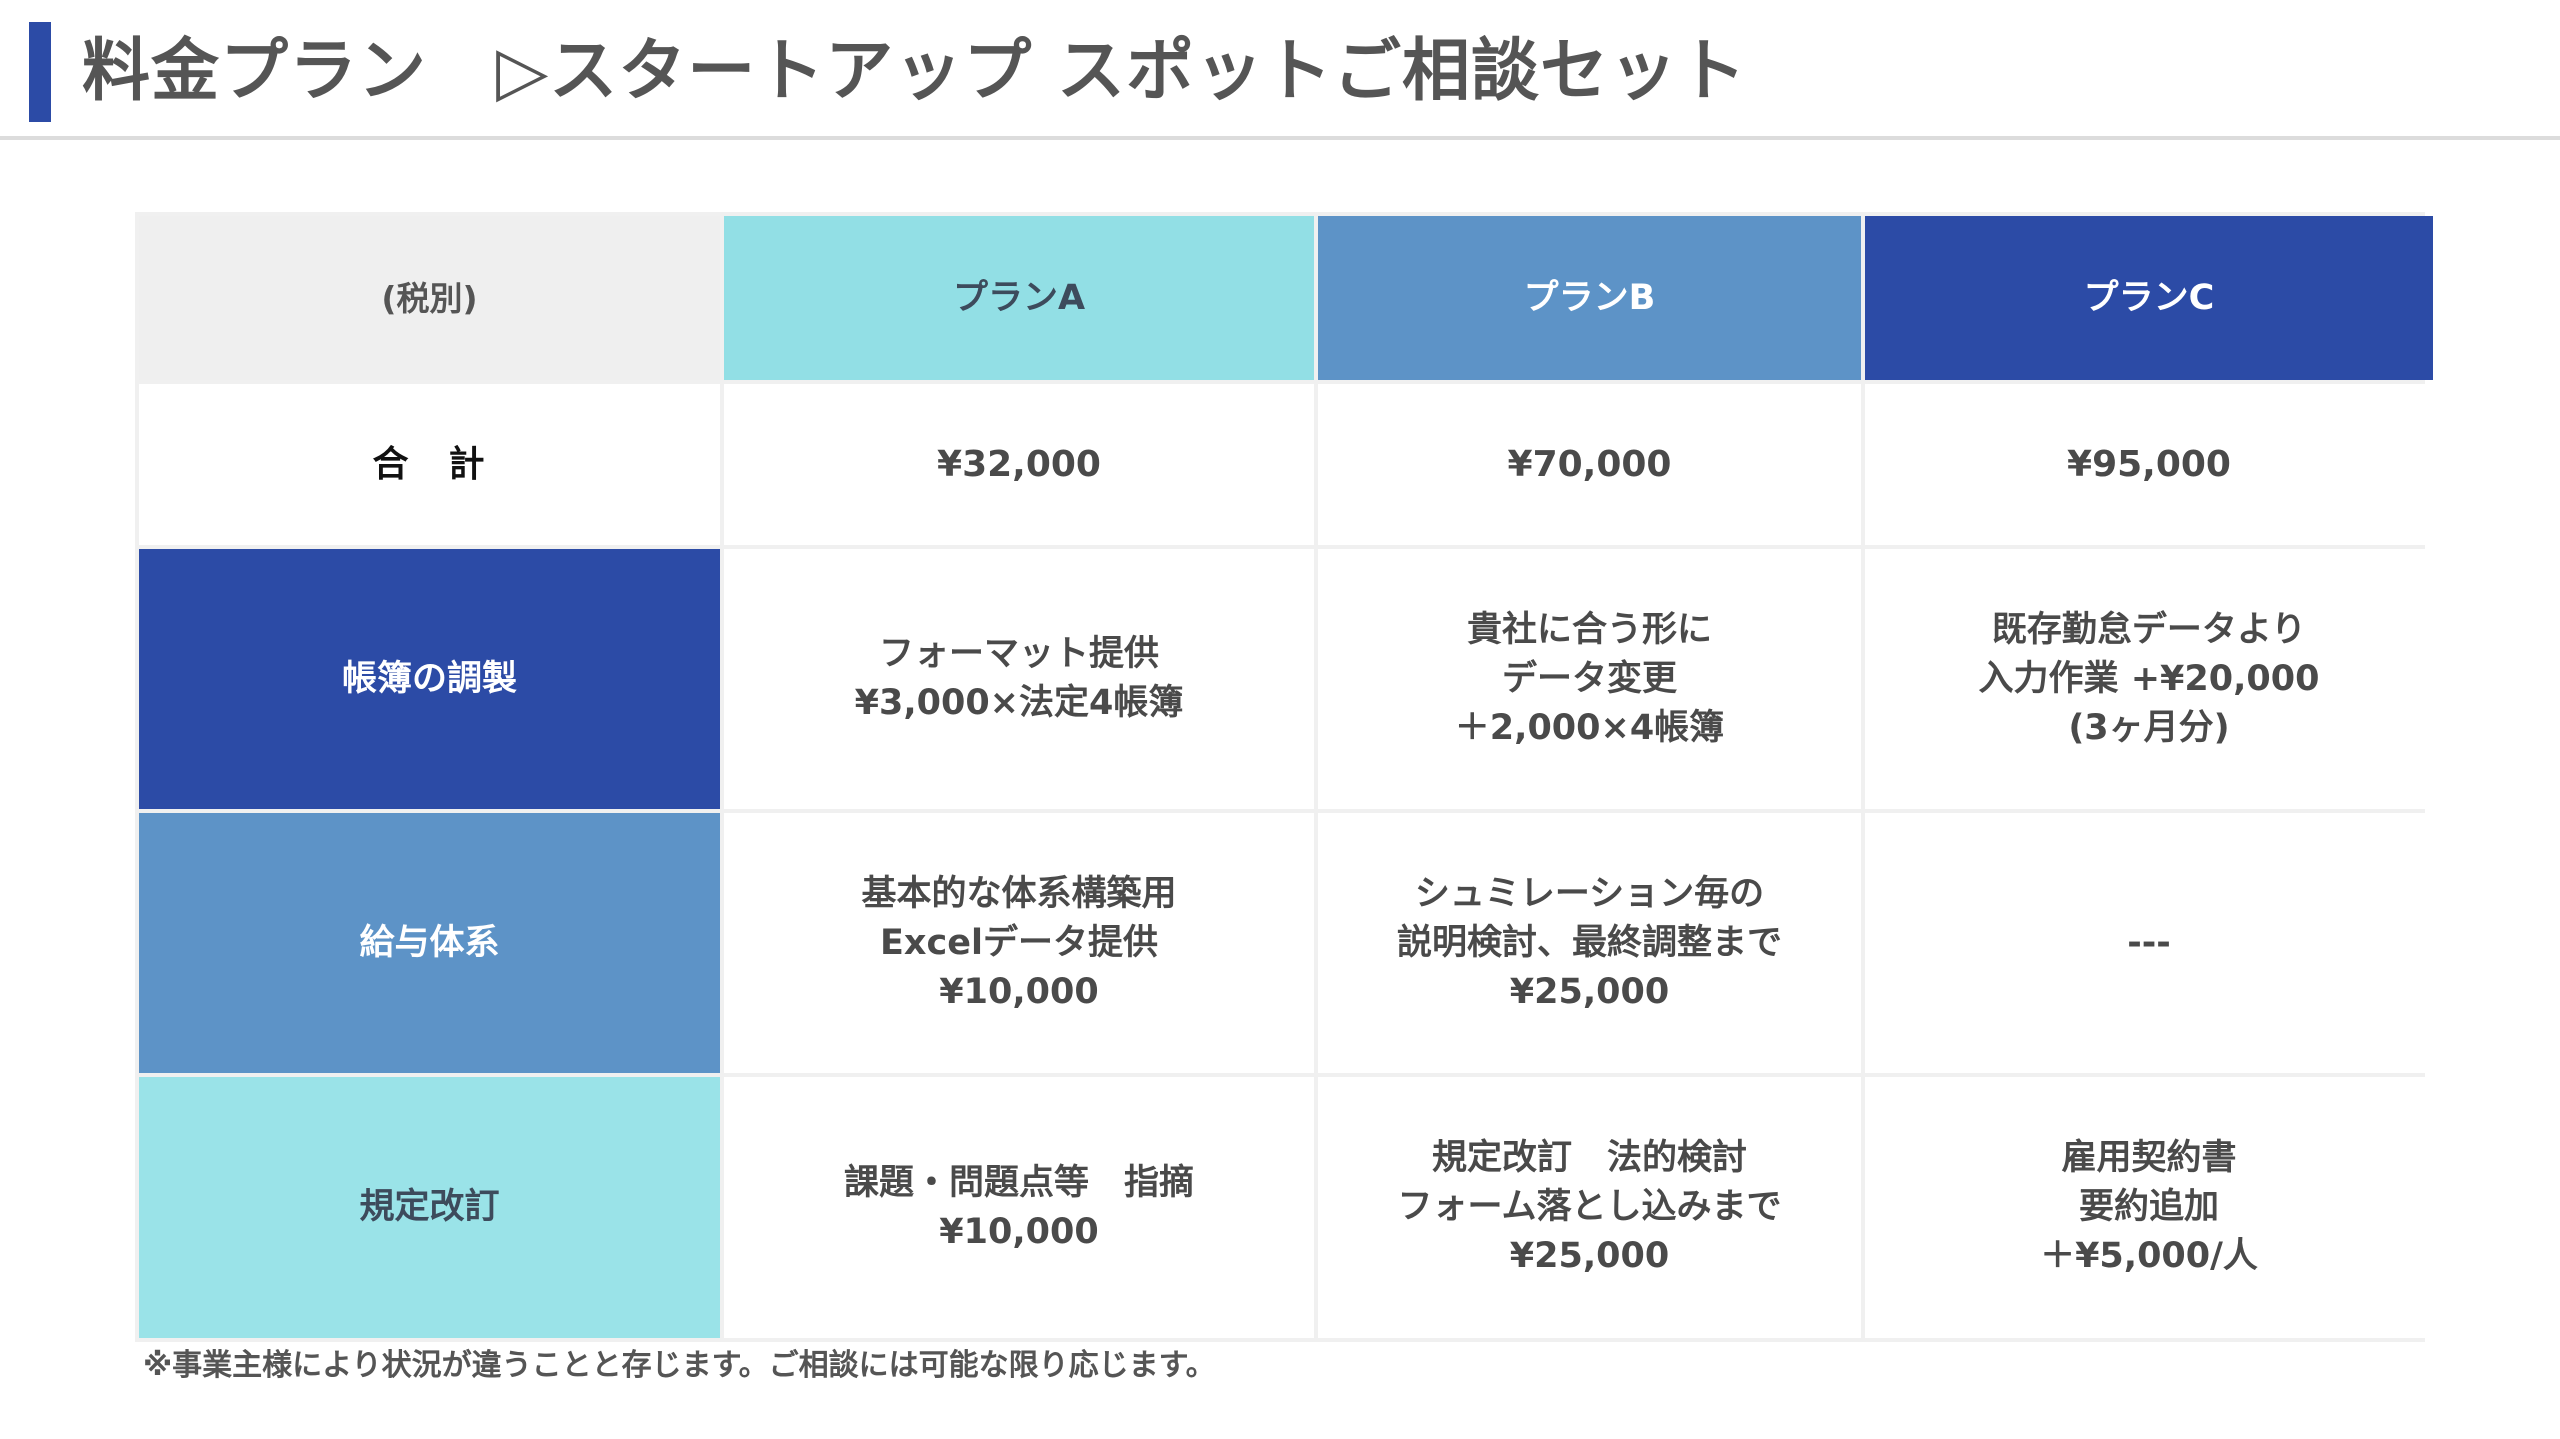 The width and height of the screenshot is (2560, 1439). I want to click on cell-regulation-plan-b: 規定改訂 法的検討 フォーム落とし込みまで ¥25,000, so click(1589, 1207).